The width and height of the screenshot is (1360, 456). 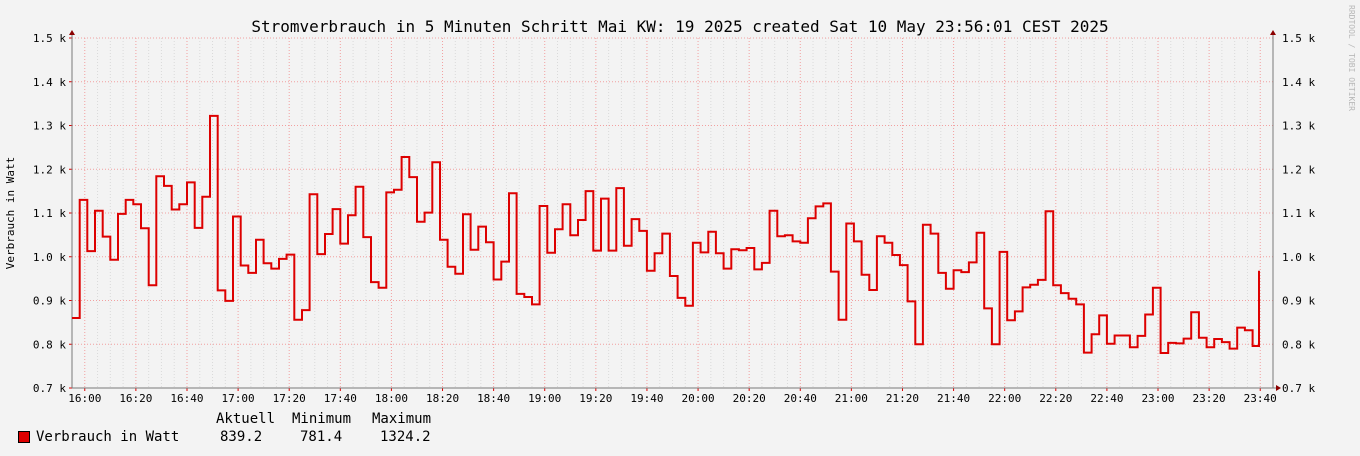 What do you see at coordinates (24, 437) in the screenshot?
I see `legend-swatch` at bounding box center [24, 437].